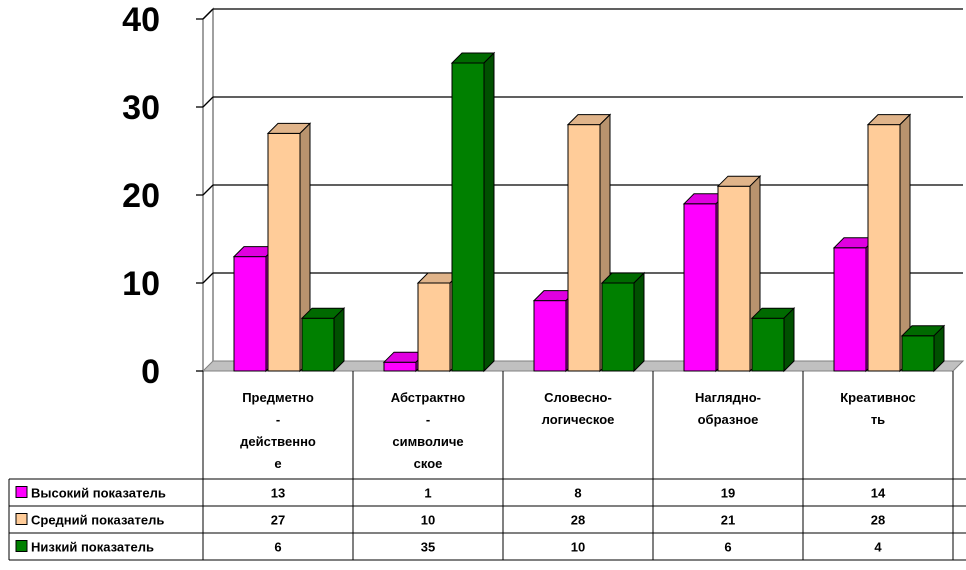 This screenshot has height=570, width=966. What do you see at coordinates (878, 419) in the screenshot?
I see `category-label: ть` at bounding box center [878, 419].